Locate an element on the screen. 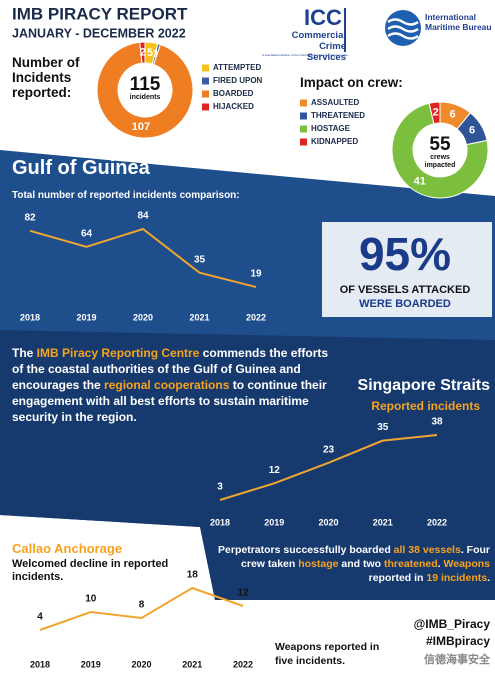 The height and width of the screenshot is (680, 495). value-label: 18 is located at coordinates (193, 575).